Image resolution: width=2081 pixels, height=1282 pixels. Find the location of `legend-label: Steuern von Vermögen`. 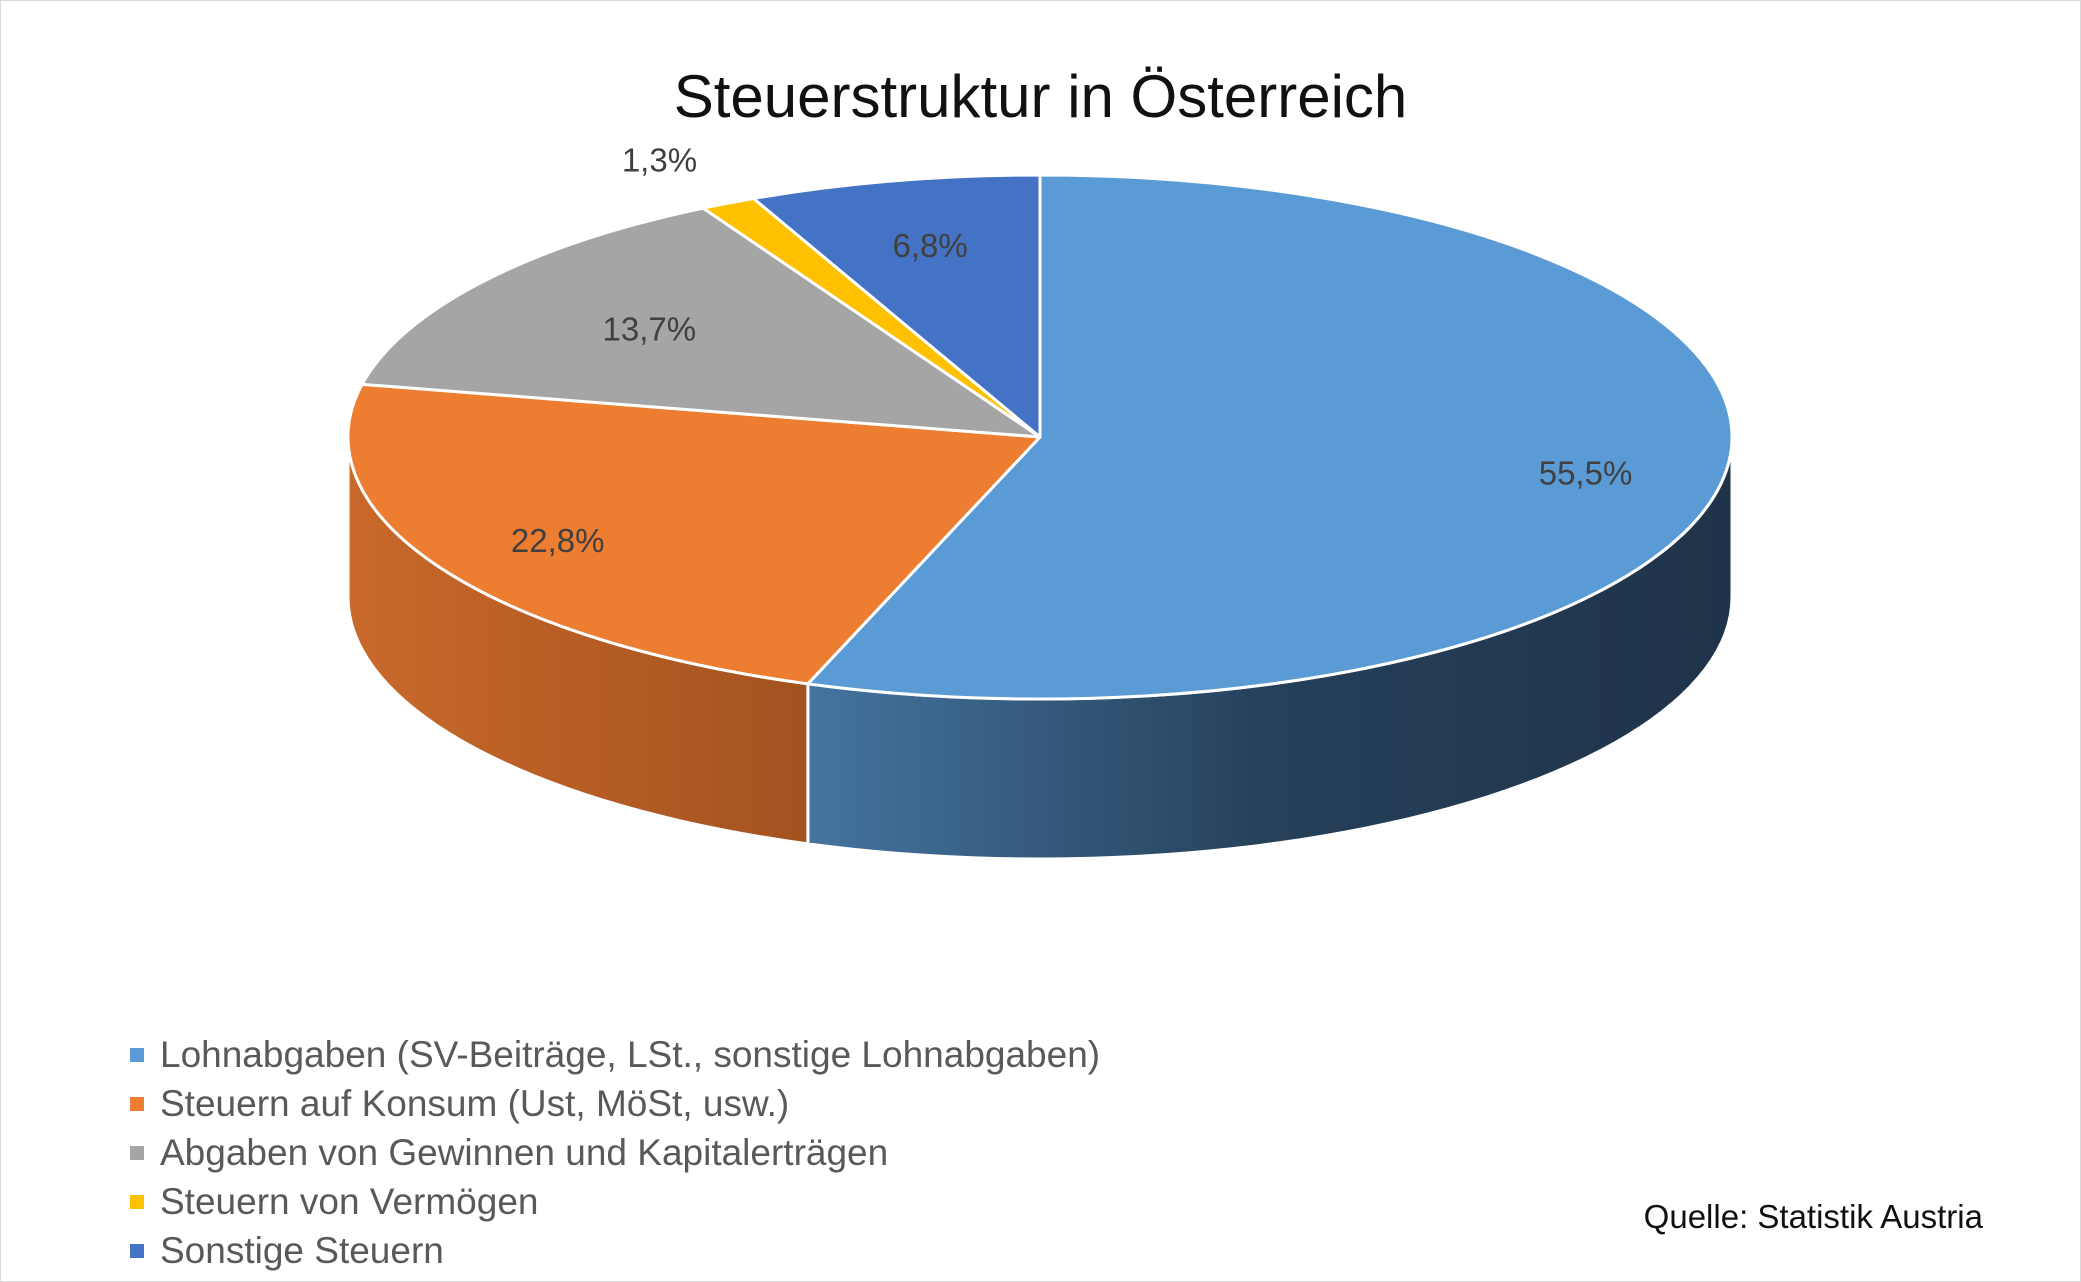

legend-label: Steuern von Vermögen is located at coordinates (349, 1201).